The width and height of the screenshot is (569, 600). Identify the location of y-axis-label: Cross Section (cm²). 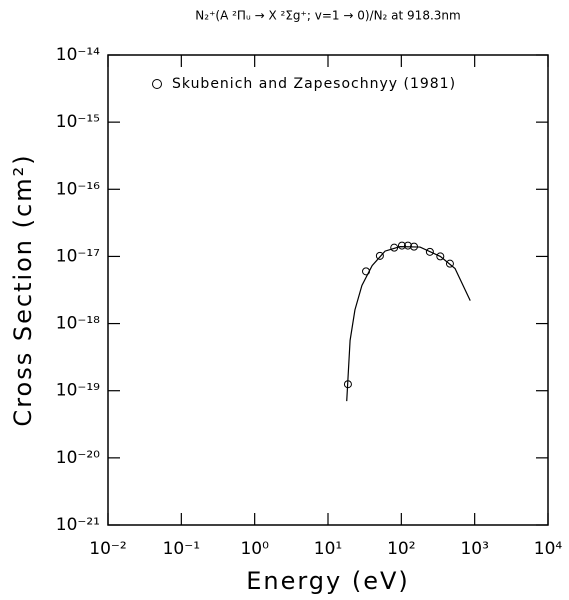
(23, 289).